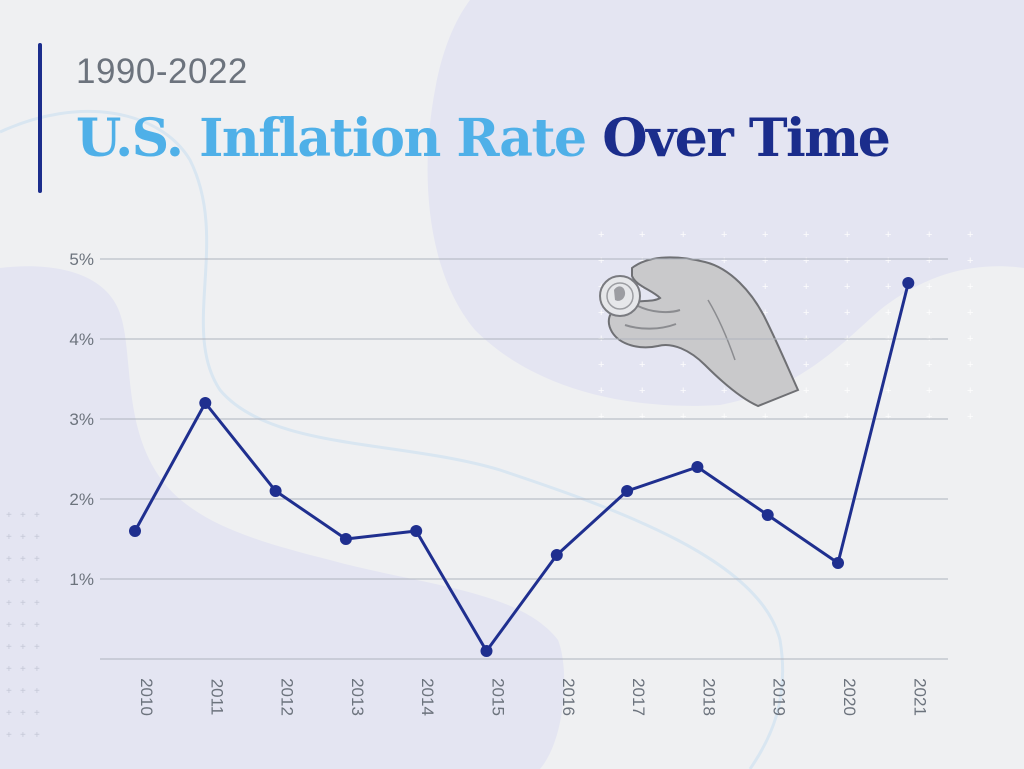  Describe the element at coordinates (708, 697) in the screenshot. I see `x-tick-label: 2018` at that location.